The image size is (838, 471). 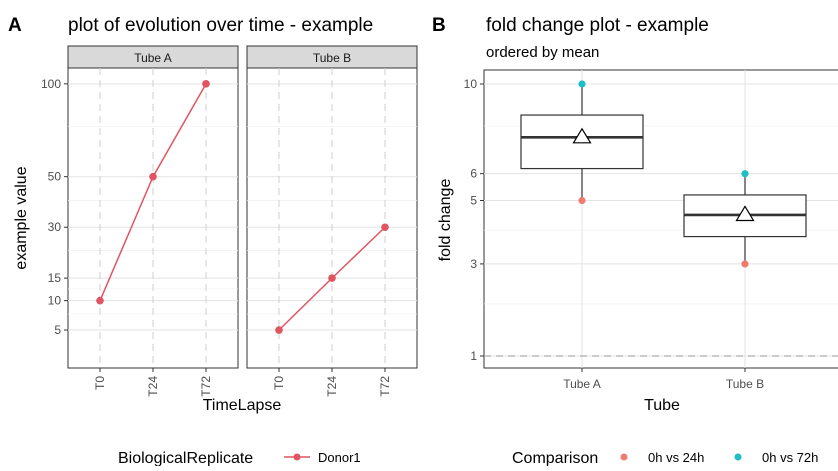 I want to click on box-tube-a-mean-triangle, so click(x=582, y=135).